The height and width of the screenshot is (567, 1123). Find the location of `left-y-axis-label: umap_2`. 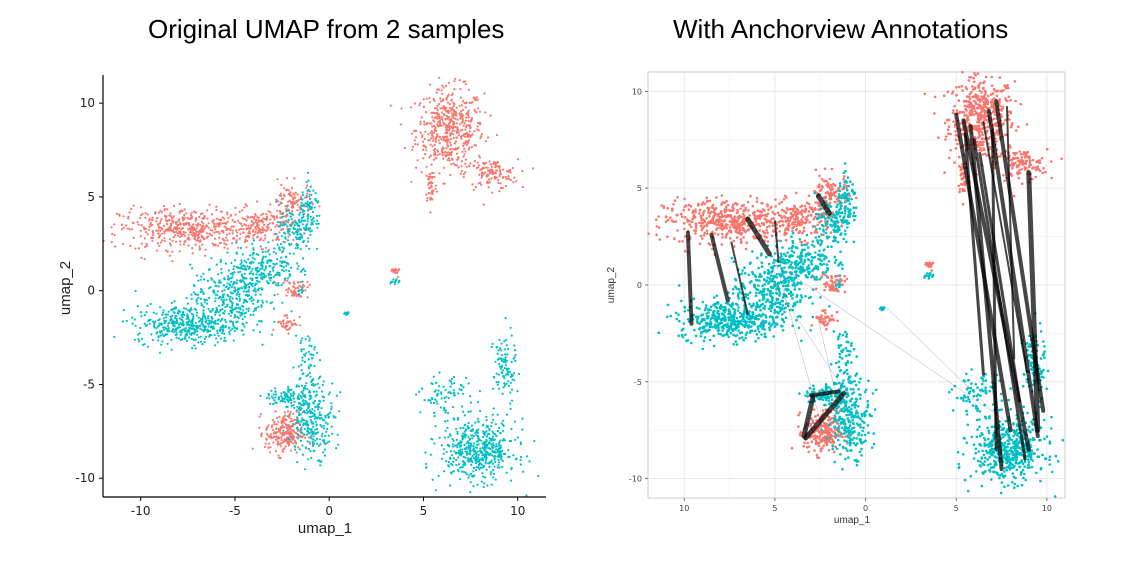

left-y-axis-label: umap_2 is located at coordinates (65, 288).